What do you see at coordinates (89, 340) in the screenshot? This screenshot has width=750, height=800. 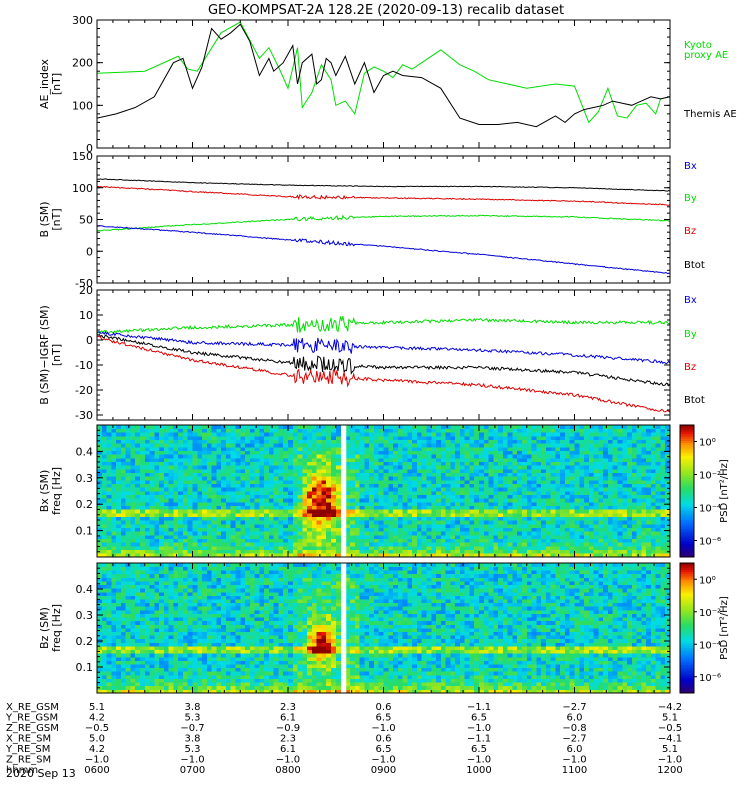 I see `y-tick-label-dbirgf-3: 0` at bounding box center [89, 340].